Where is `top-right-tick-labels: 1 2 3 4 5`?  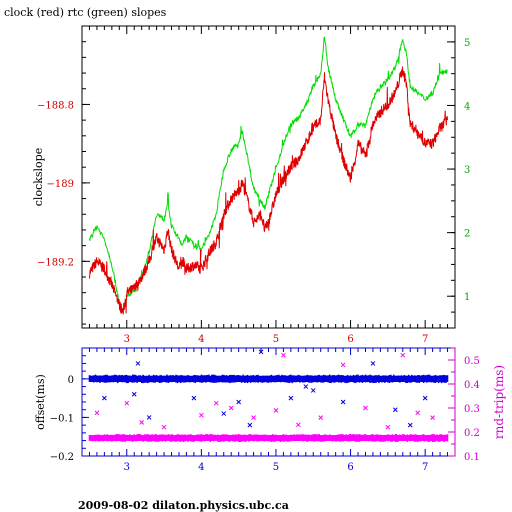 top-right-tick-labels: 1 2 3 4 5 is located at coordinates (467, 170).